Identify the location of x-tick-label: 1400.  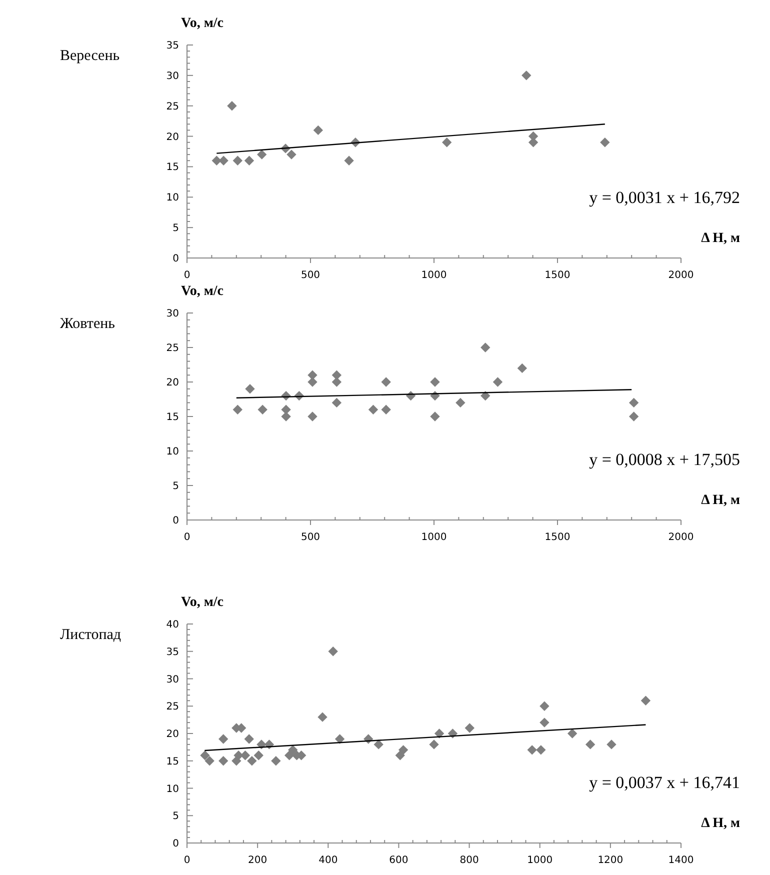
(681, 860).